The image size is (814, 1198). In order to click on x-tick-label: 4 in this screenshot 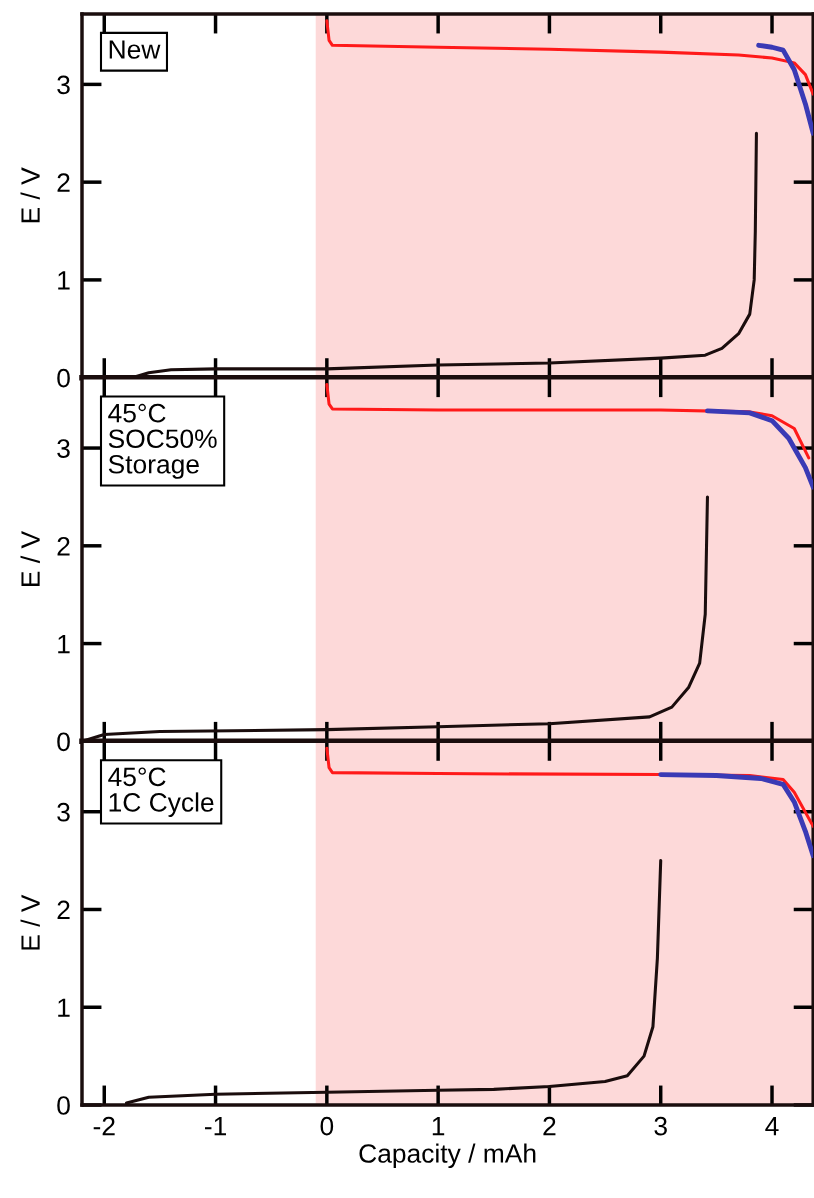, I will do `click(772, 1126)`.